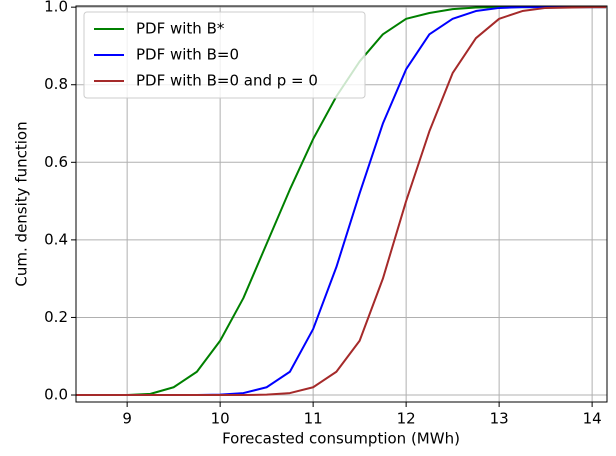  Describe the element at coordinates (56, 395) in the screenshot. I see `y-tick-label: 0.0` at that location.